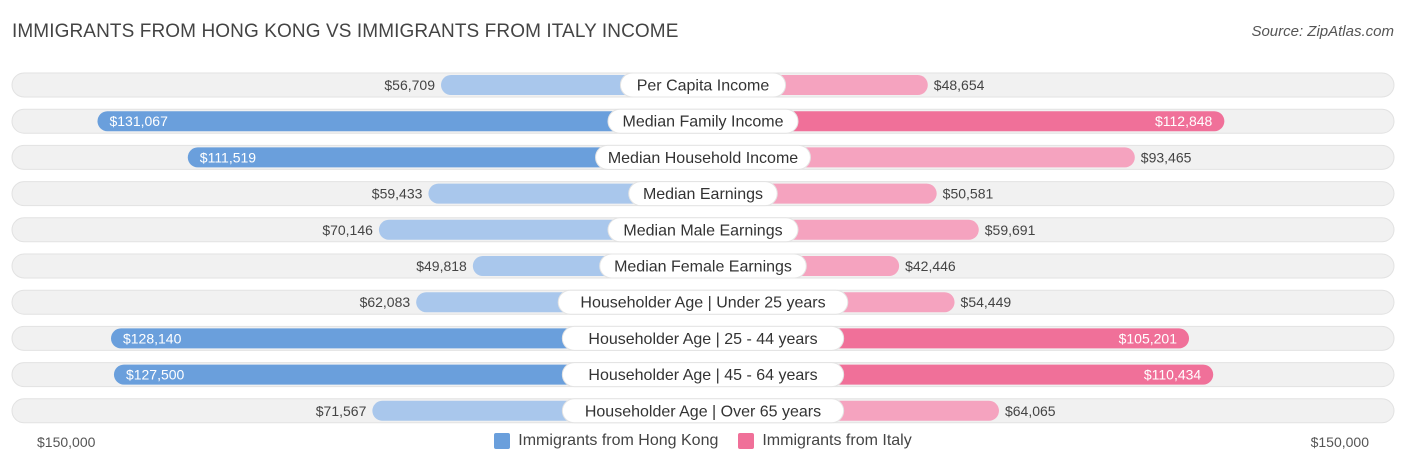 This screenshot has height=467, width=1406. I want to click on value-label-hong-kong: $56,709, so click(409, 85).